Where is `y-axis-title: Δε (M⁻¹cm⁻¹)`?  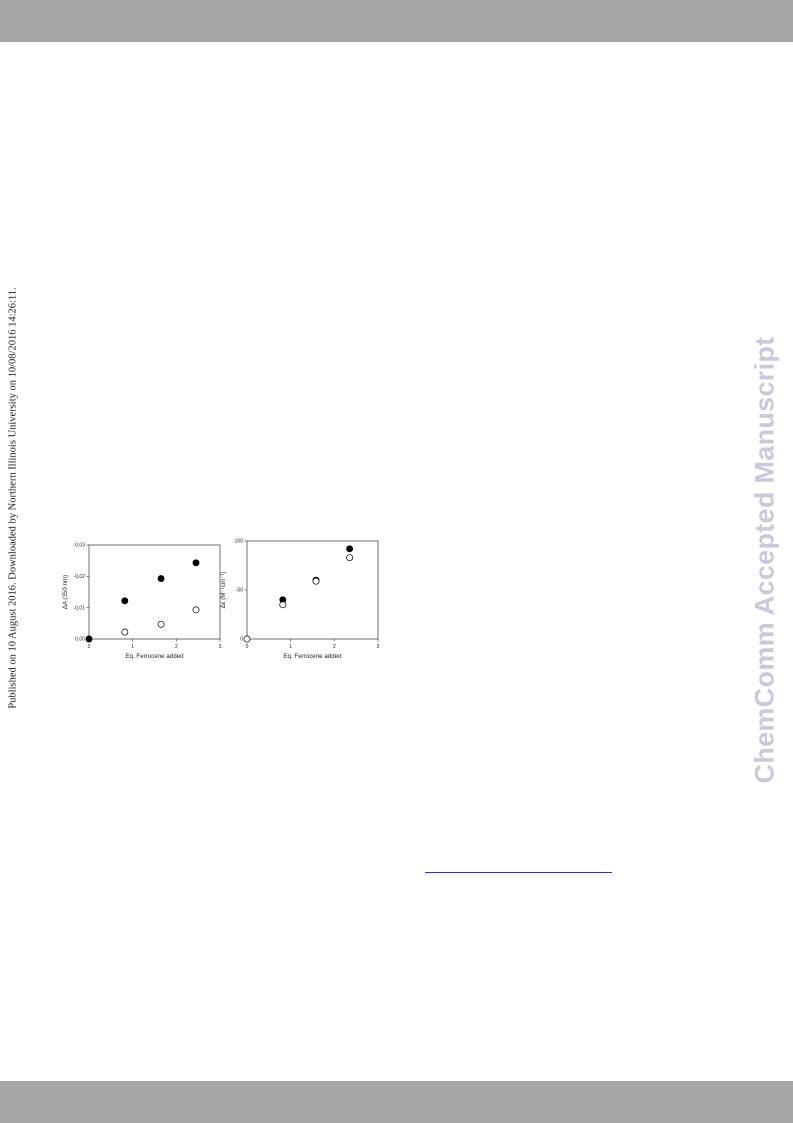 y-axis-title: Δε (M⁻¹cm⁻¹) is located at coordinates (223, 590).